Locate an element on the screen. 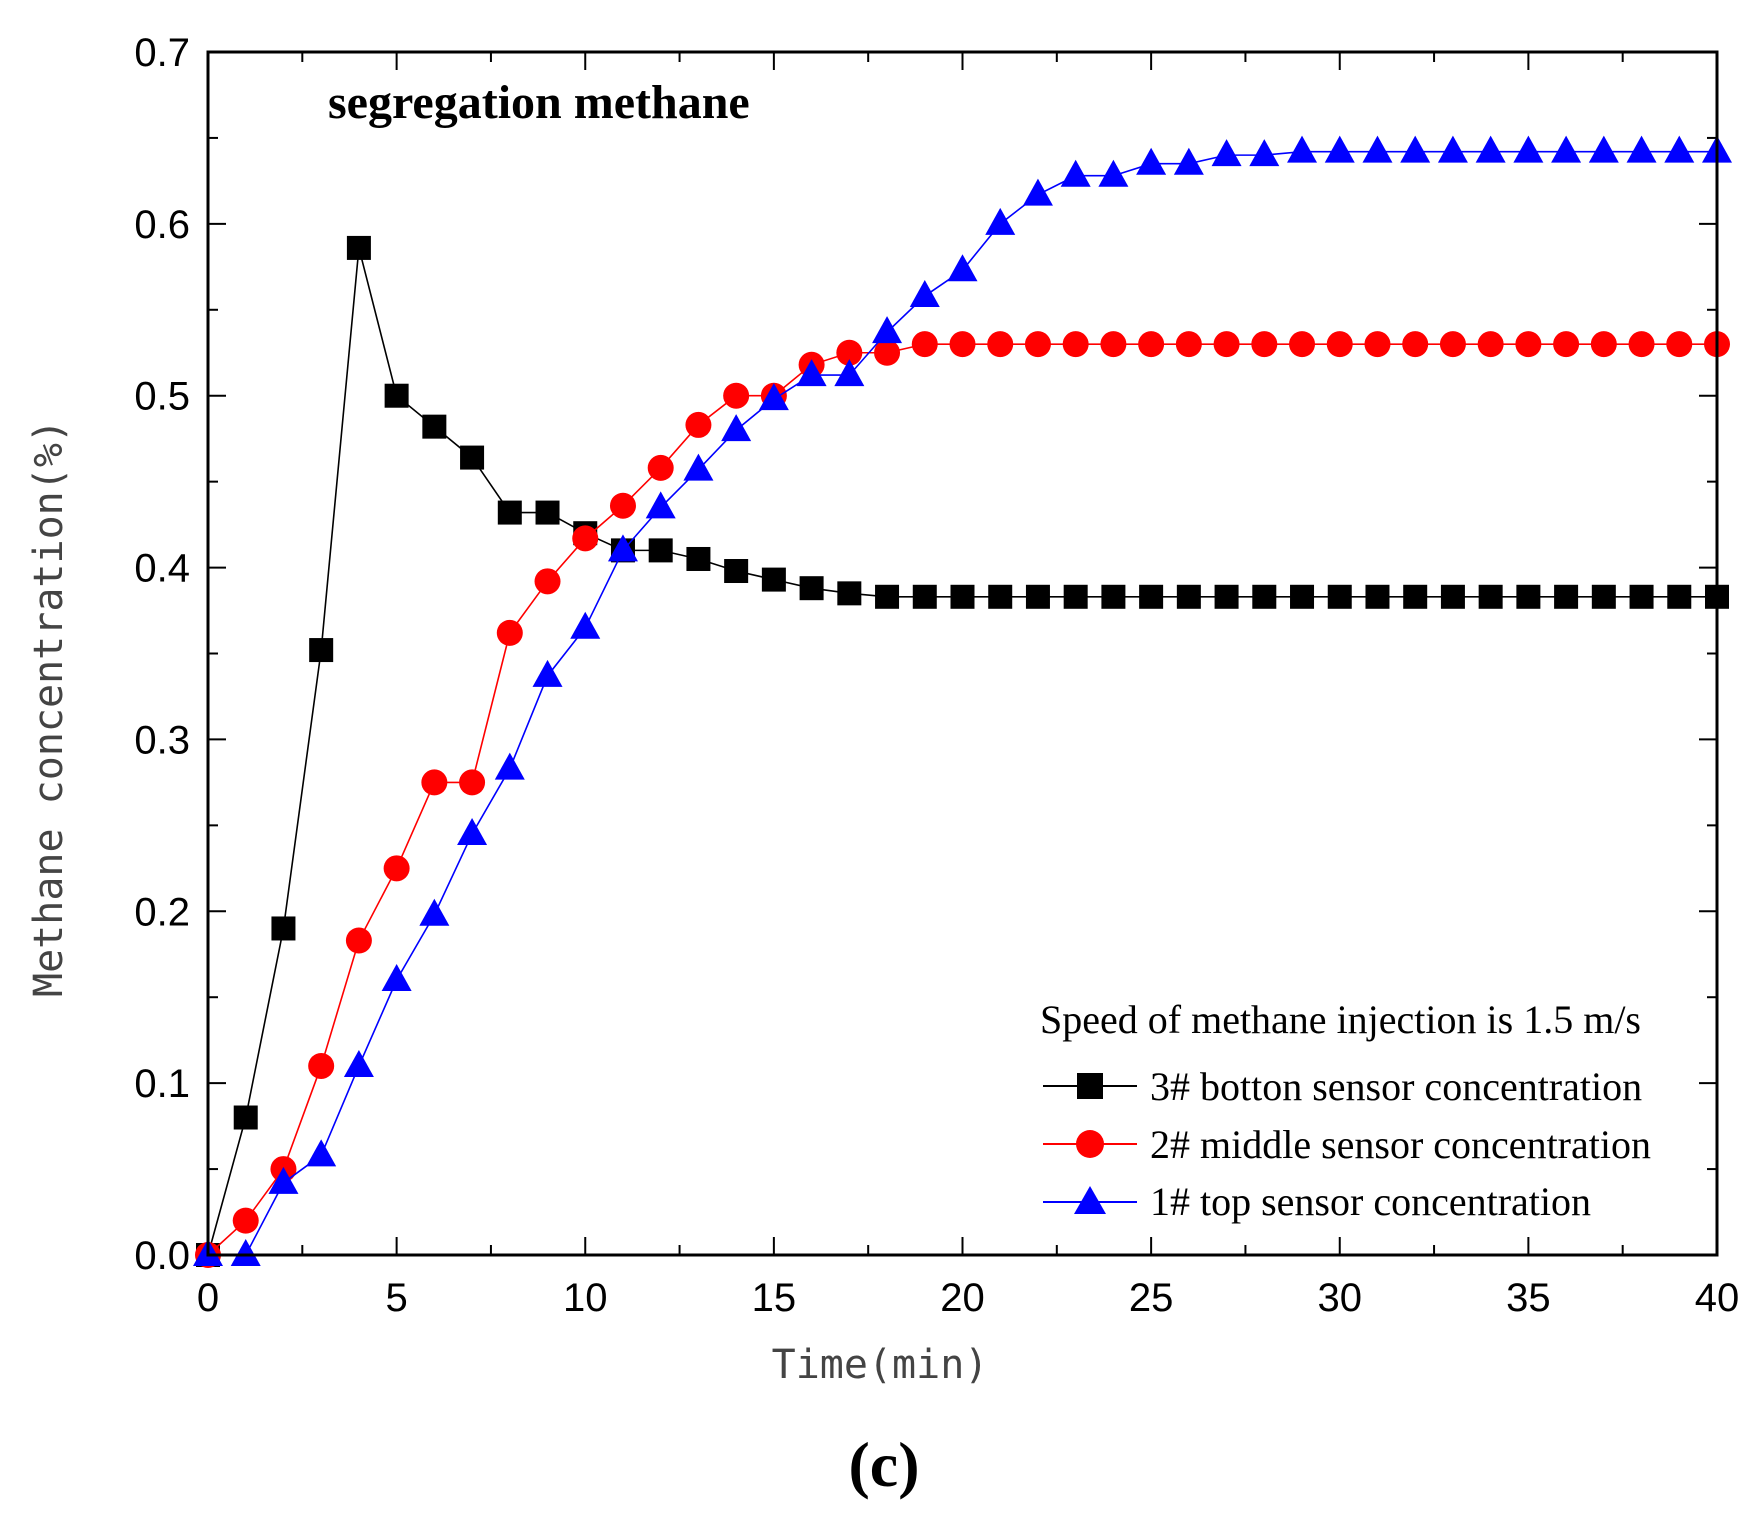 This screenshot has width=1752, height=1527. x-tick-label: 5 is located at coordinates (397, 1298).